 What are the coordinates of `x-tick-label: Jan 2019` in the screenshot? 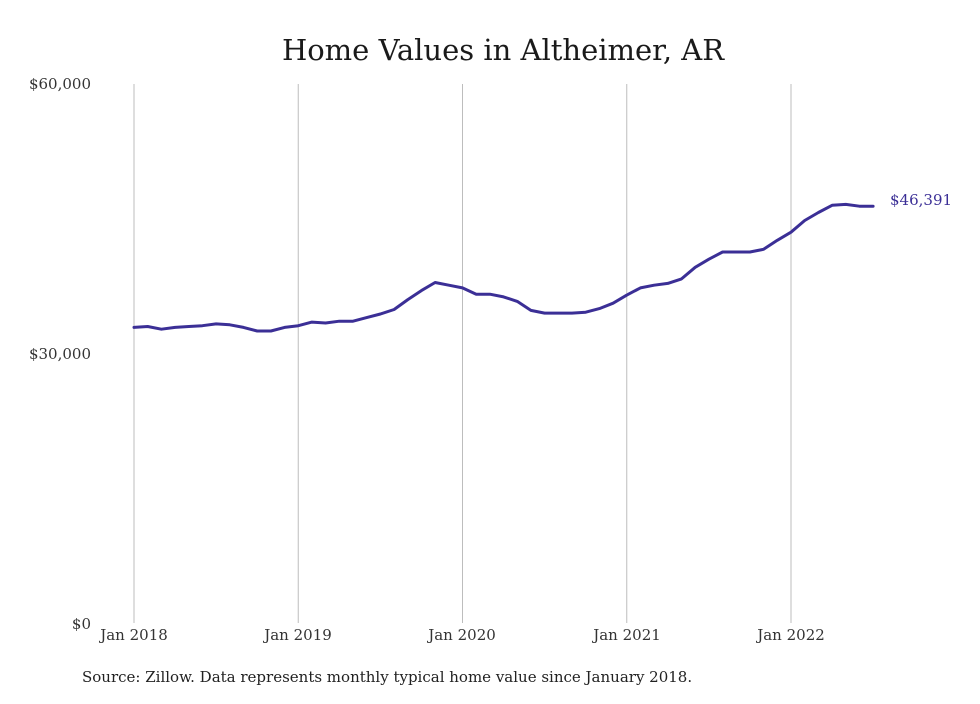 It's located at (297, 635).